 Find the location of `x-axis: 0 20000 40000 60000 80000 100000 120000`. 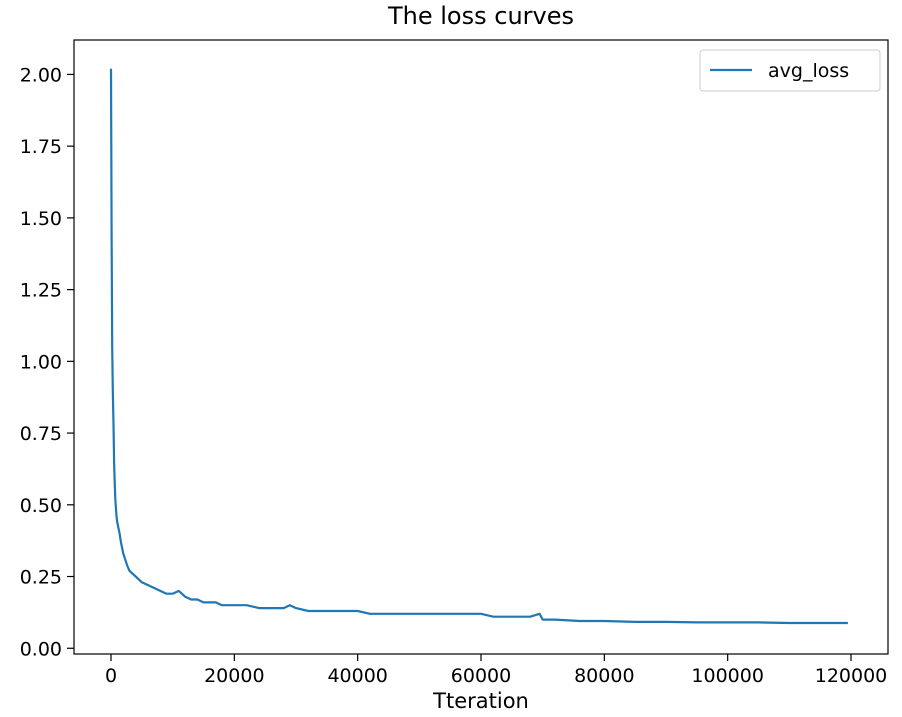

x-axis: 0 20000 40000 60000 80000 100000 120000 is located at coordinates (496, 670).